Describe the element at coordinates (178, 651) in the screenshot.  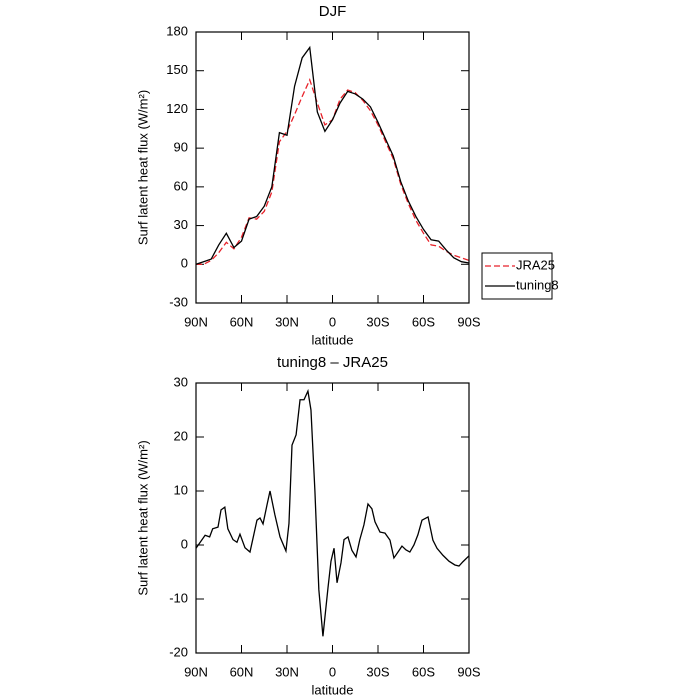
I see `y-tick-label: -20` at that location.